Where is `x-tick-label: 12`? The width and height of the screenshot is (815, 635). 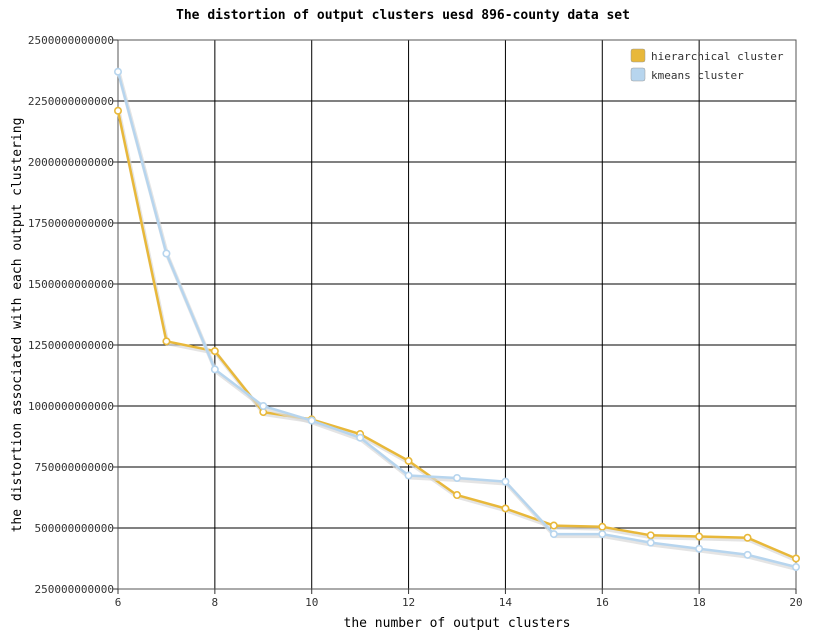
x-tick-label: 12 is located at coordinates (408, 602).